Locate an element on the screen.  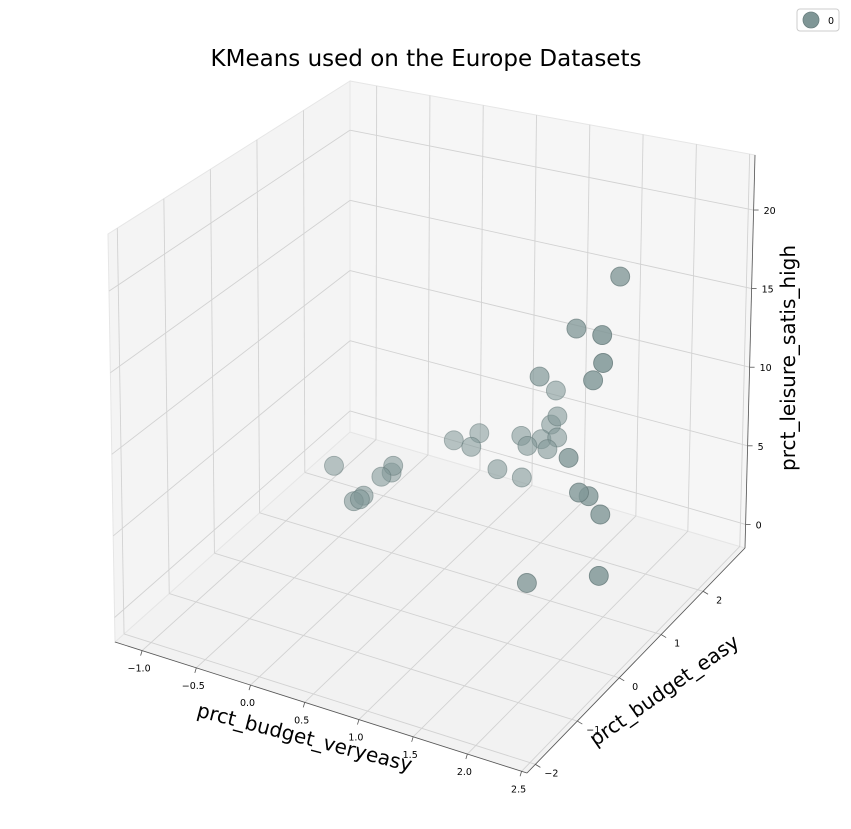
y-tick-label: 1 is located at coordinates (677, 644).